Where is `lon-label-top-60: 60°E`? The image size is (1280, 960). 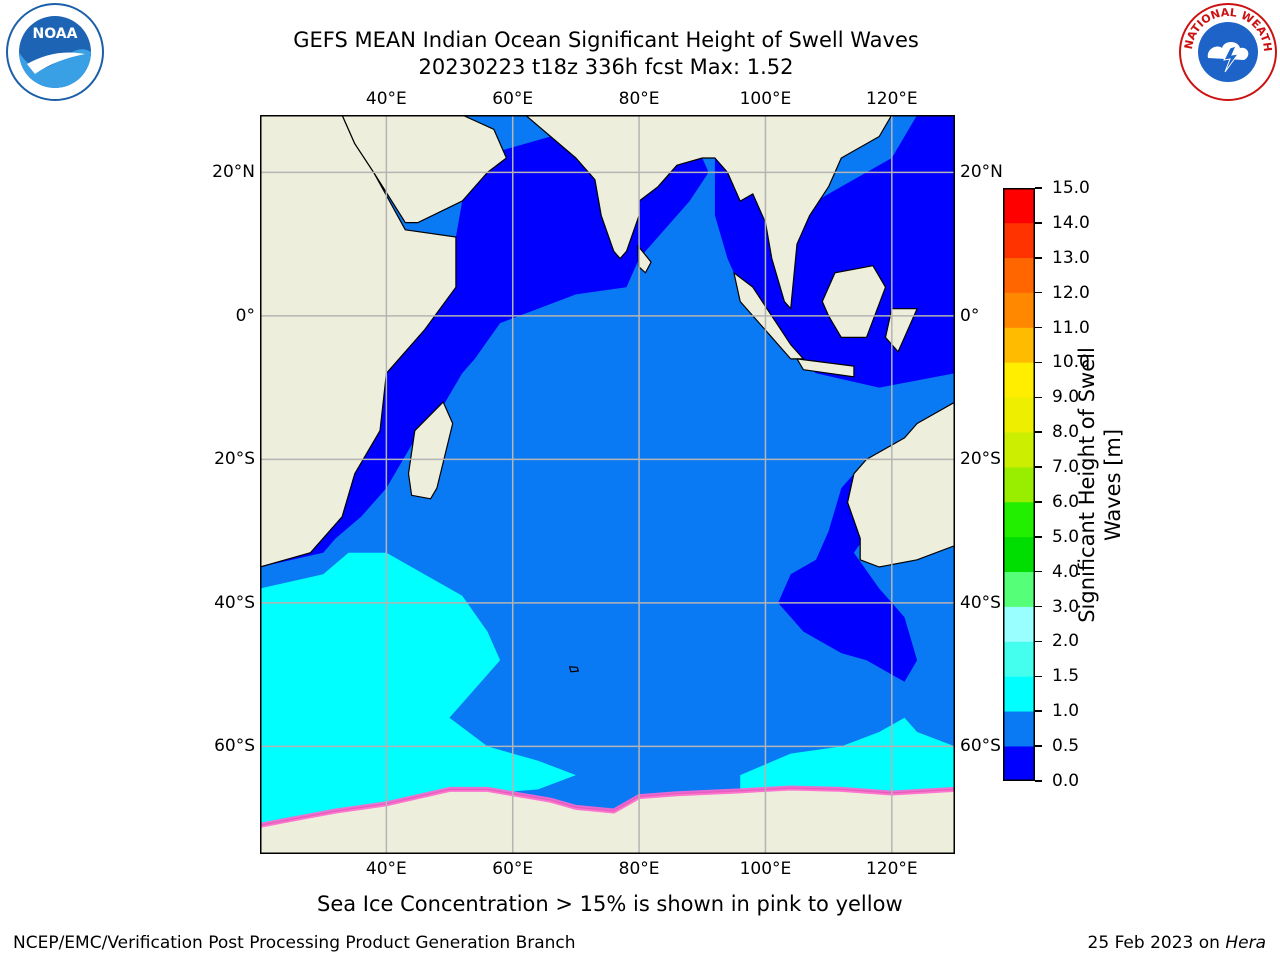 lon-label-top-60: 60°E is located at coordinates (513, 99).